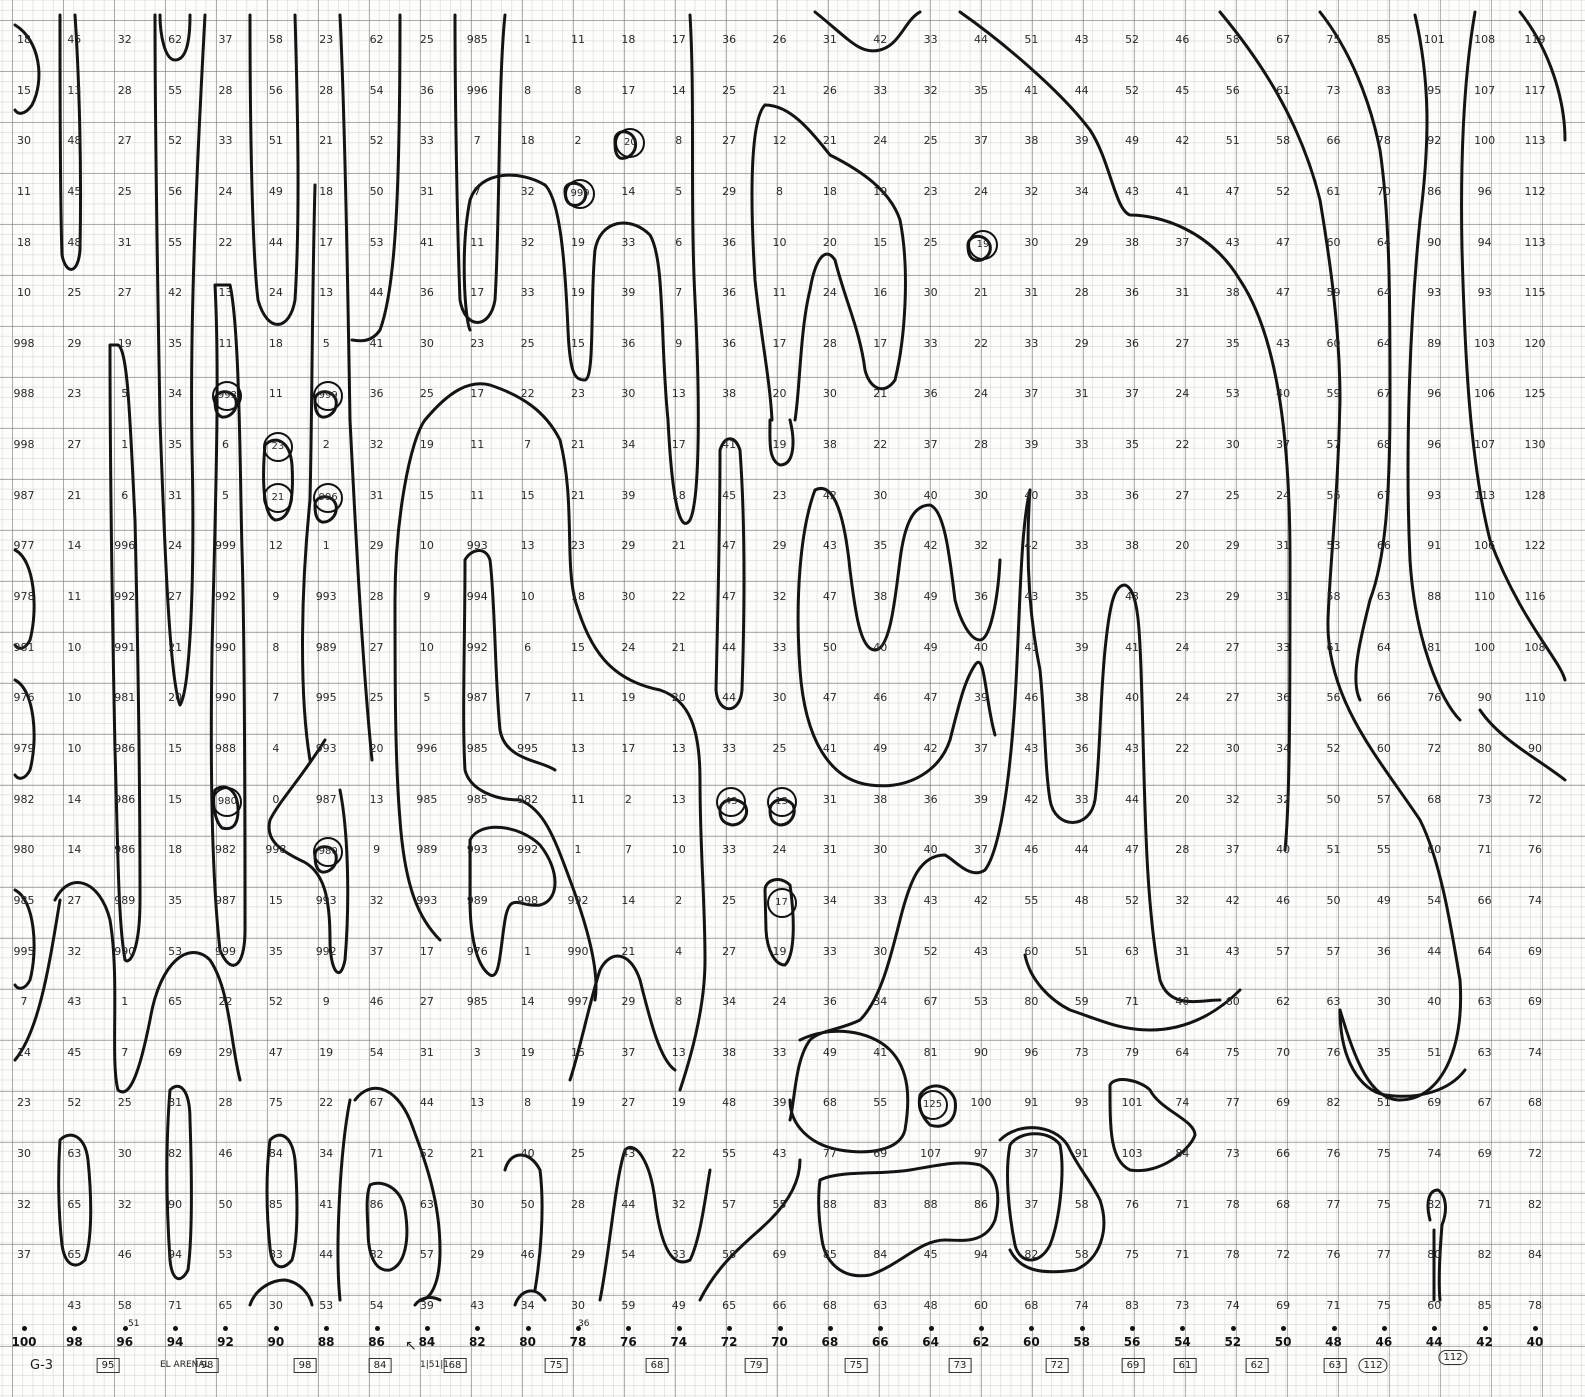 Image resolution: width=1585 pixels, height=1397 pixels. I want to click on grid-value: 76, so click(1132, 1204).